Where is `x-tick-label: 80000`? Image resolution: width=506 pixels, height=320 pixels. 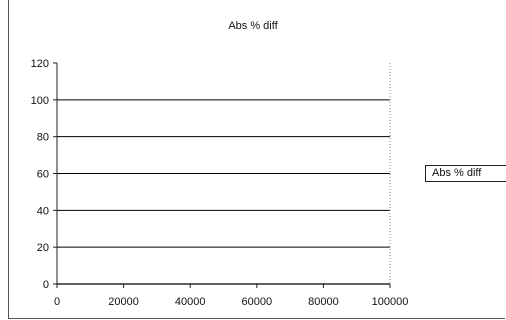
x-tick-label: 80000 is located at coordinates (323, 302).